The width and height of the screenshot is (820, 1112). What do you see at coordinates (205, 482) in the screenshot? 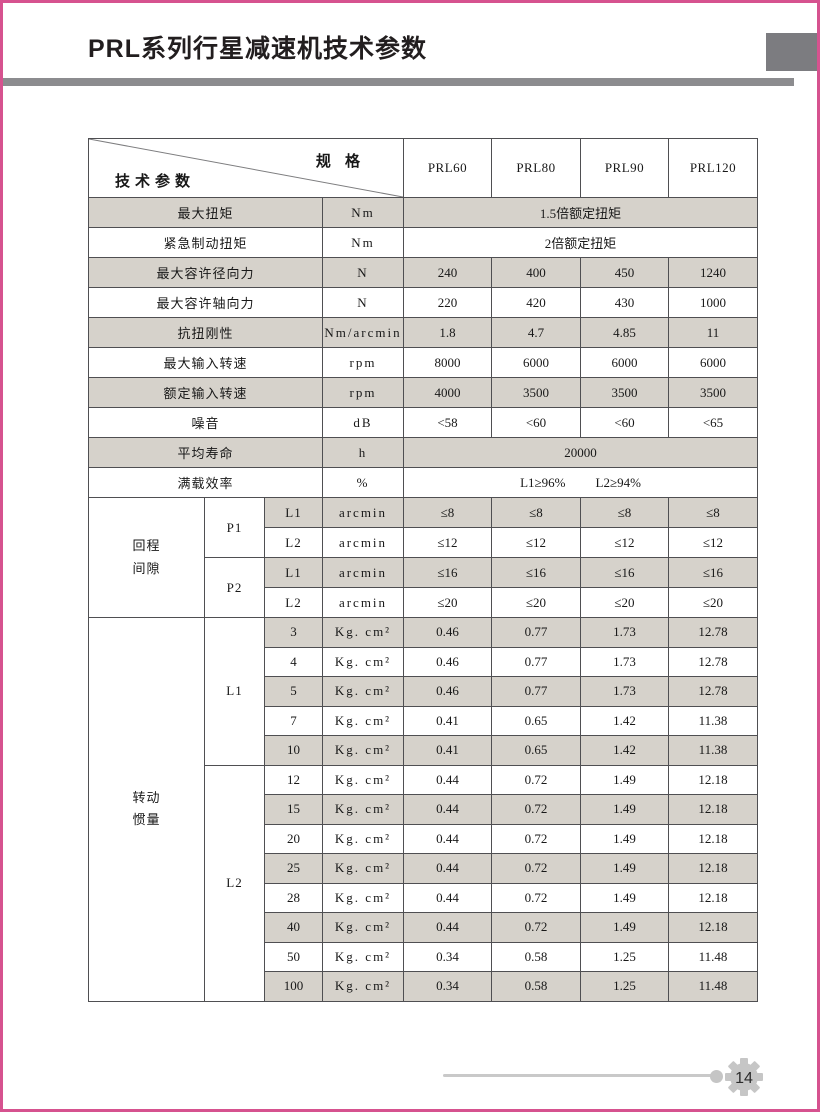
I see `param-label: 满载效率` at bounding box center [205, 482].